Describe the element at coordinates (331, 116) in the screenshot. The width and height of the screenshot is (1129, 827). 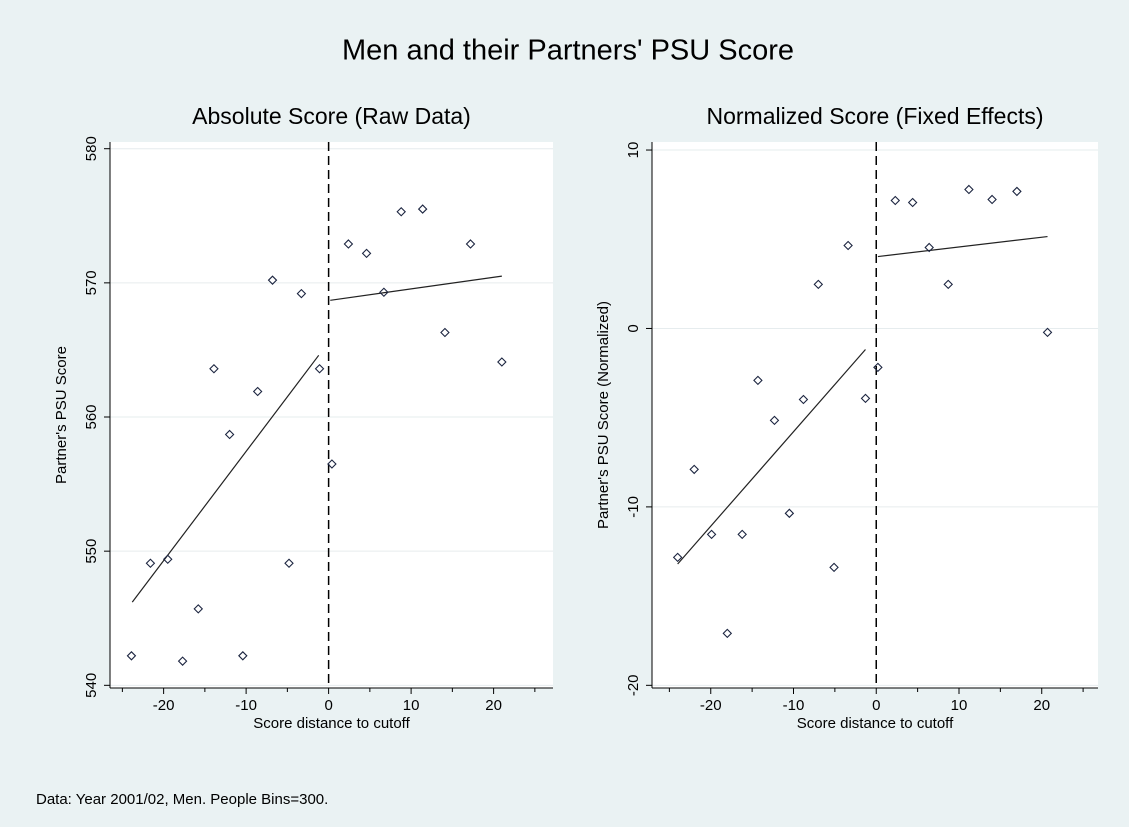
I see `panel-title: Absolute Score (Raw Data)` at that location.